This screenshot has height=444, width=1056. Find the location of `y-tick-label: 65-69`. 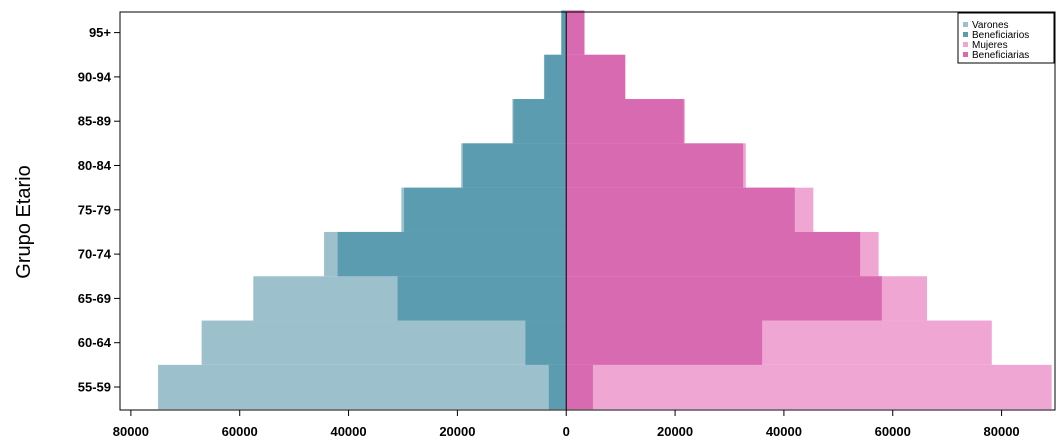

y-tick-label: 65-69 is located at coordinates (94, 298).